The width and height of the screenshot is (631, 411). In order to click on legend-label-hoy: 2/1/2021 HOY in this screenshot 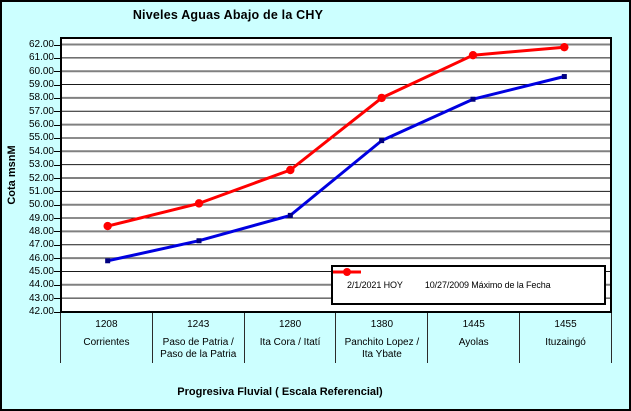, I will do `click(375, 285)`.